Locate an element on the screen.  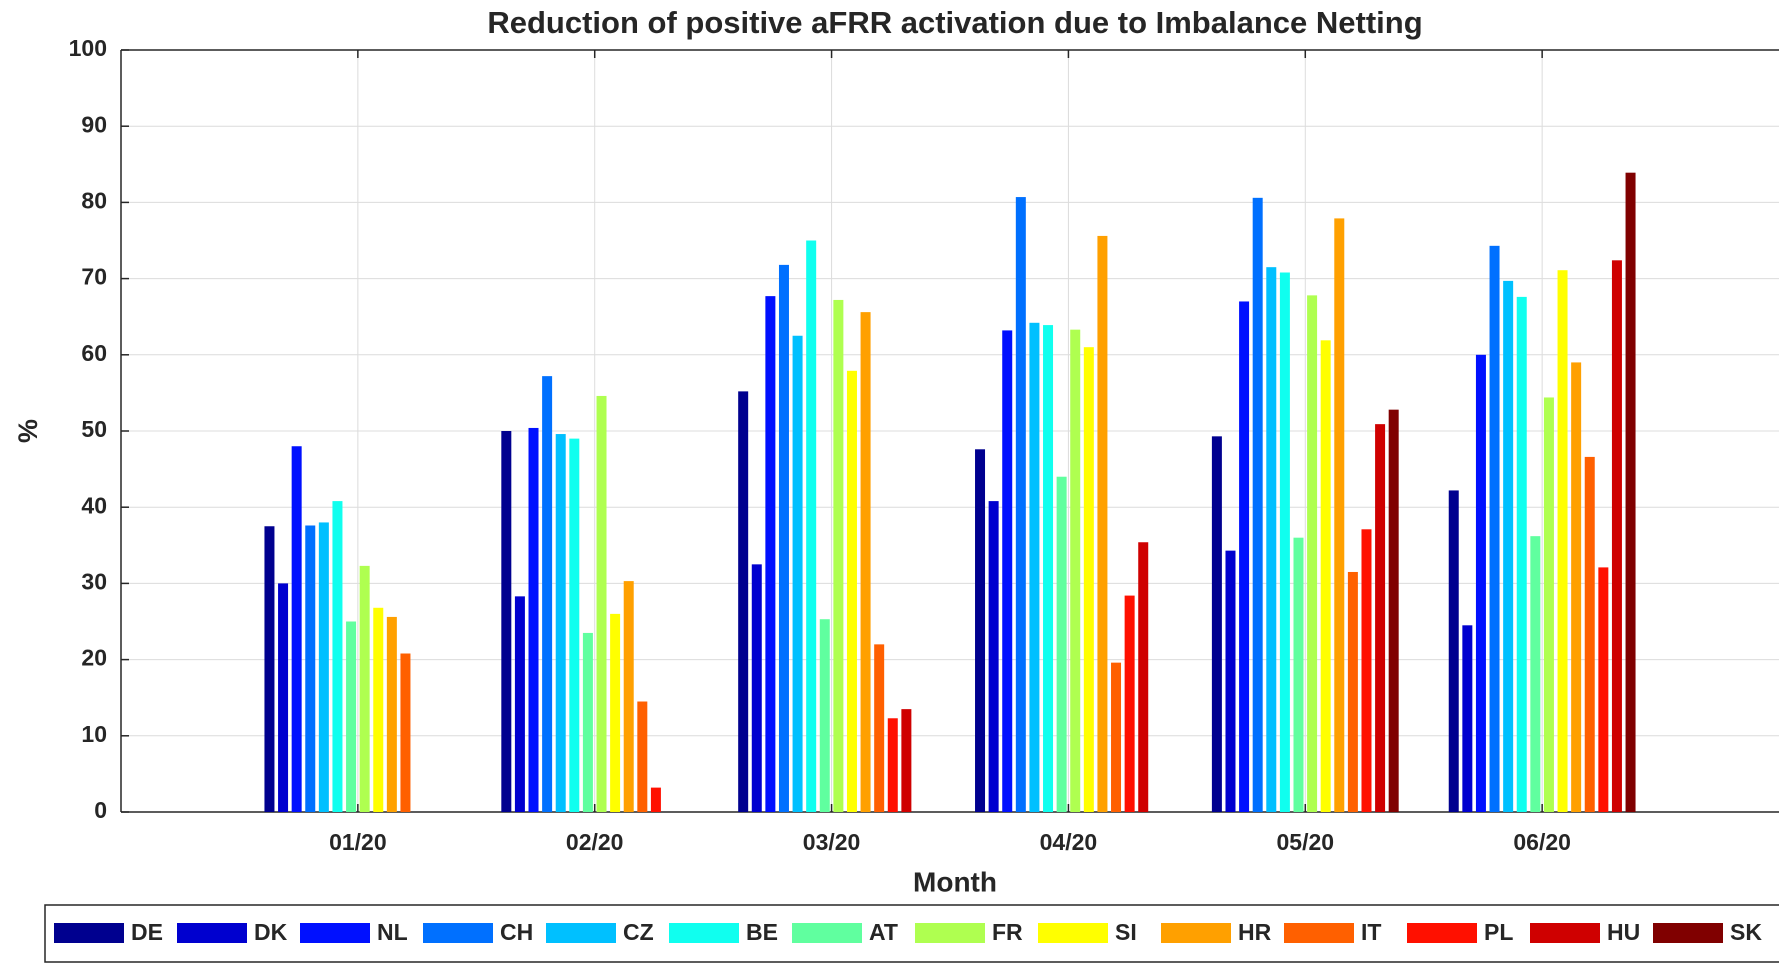
legend-label: SK is located at coordinates (1746, 932).